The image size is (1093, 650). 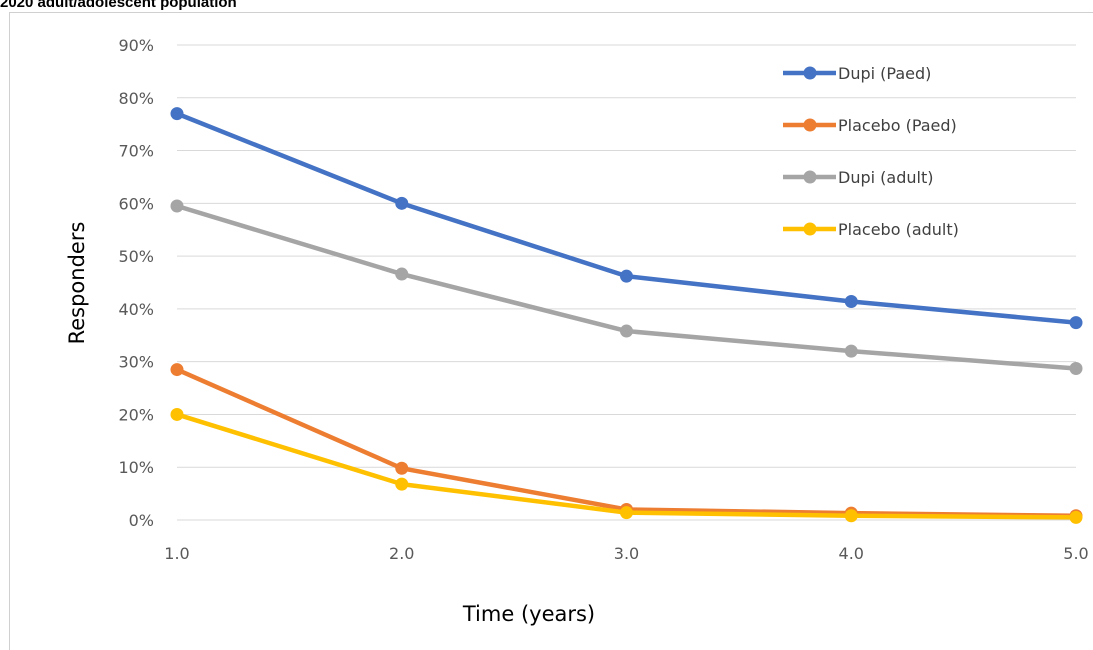 I want to click on y-tick-label: 80%, so click(x=136, y=98).